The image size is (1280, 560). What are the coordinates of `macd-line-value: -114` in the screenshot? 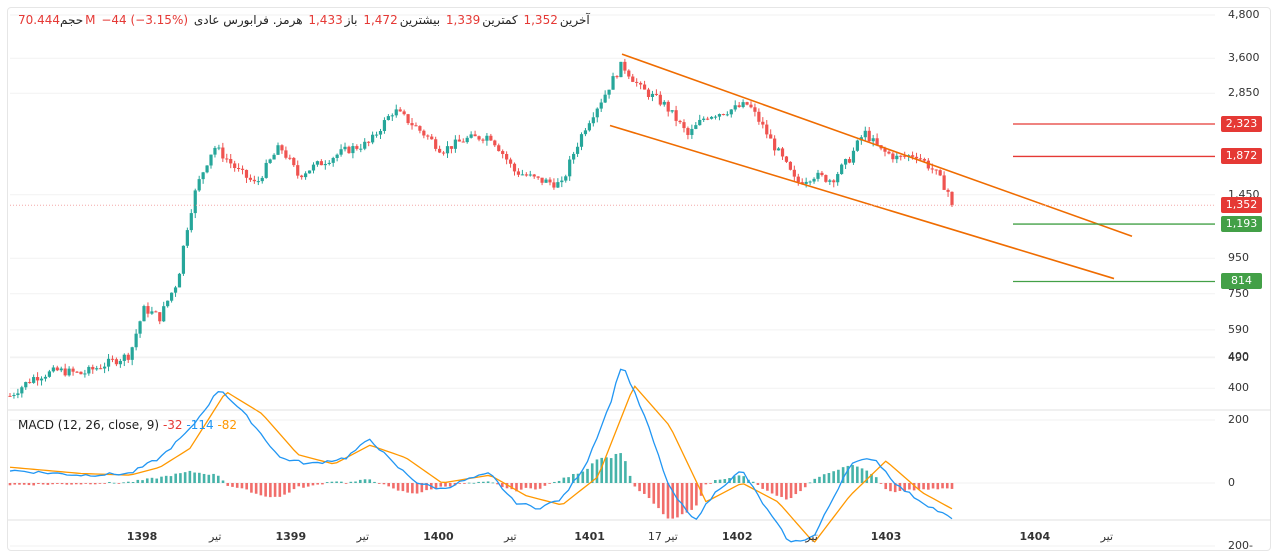 It's located at (200, 425).